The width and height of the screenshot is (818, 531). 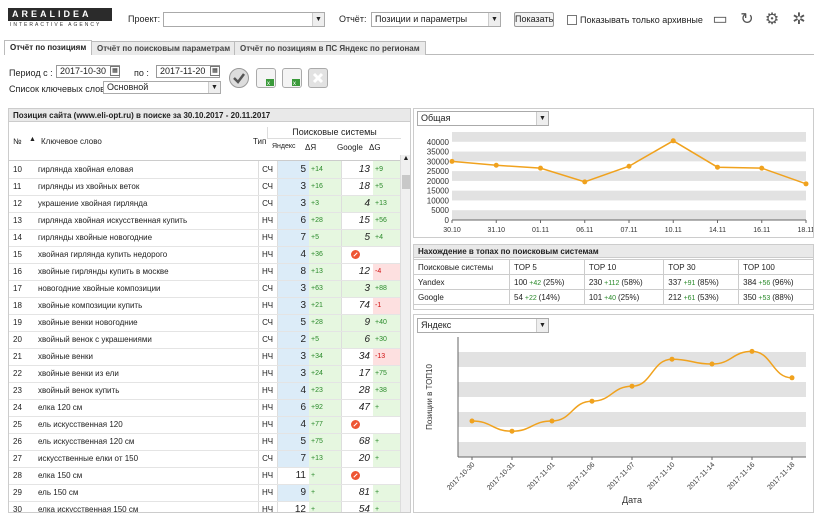 I want to click on close-icon, so click(x=318, y=78).